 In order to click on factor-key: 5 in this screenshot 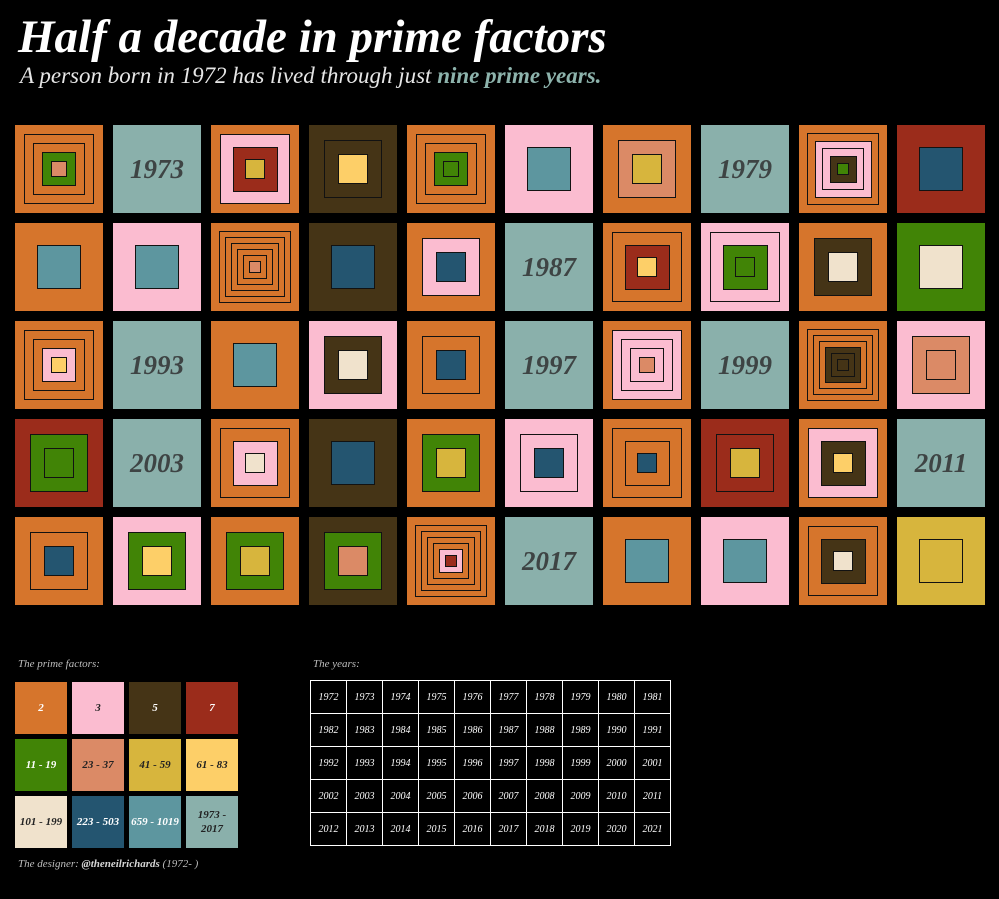, I will do `click(155, 708)`.